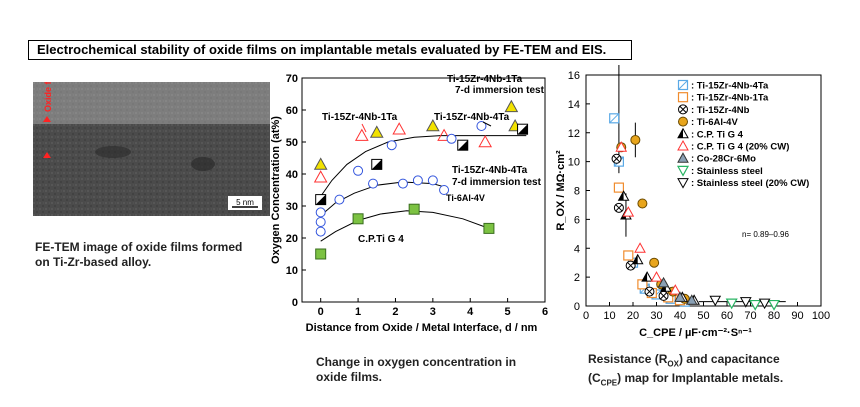 The image size is (860, 407). I want to click on y-axis-label: Oxygen Concentration (at%), so click(276, 190).